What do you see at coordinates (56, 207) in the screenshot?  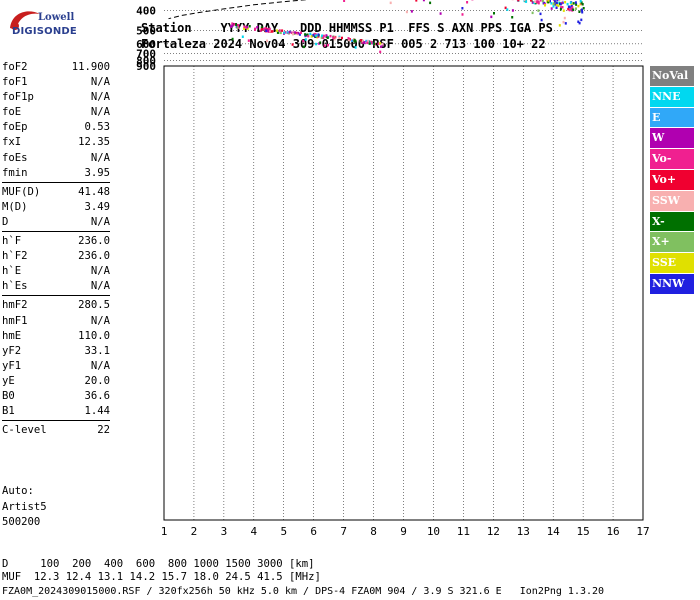 I see `param-row: M(D) 3.49` at bounding box center [56, 207].